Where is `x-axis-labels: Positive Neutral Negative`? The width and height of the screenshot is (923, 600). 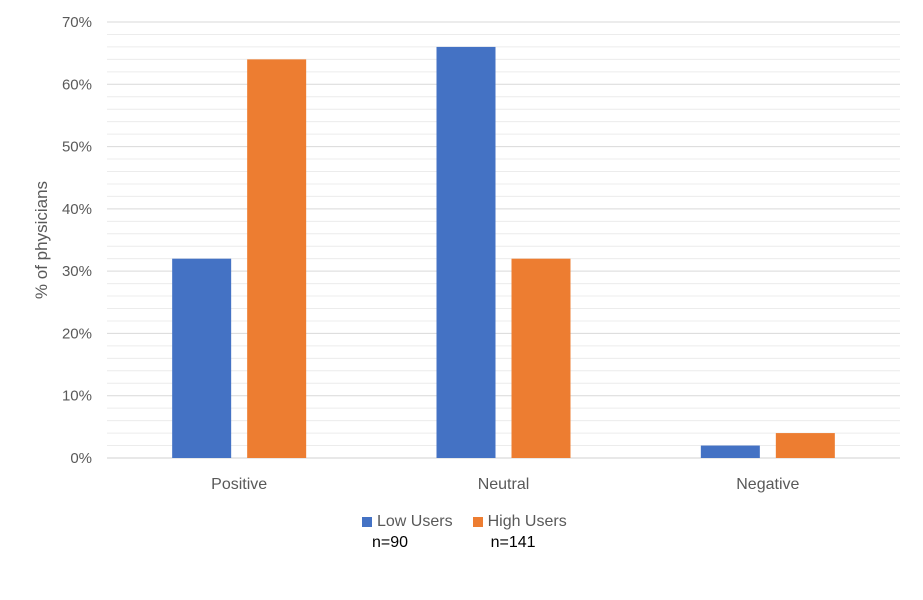
x-axis-labels: Positive Neutral Negative is located at coordinates (505, 484).